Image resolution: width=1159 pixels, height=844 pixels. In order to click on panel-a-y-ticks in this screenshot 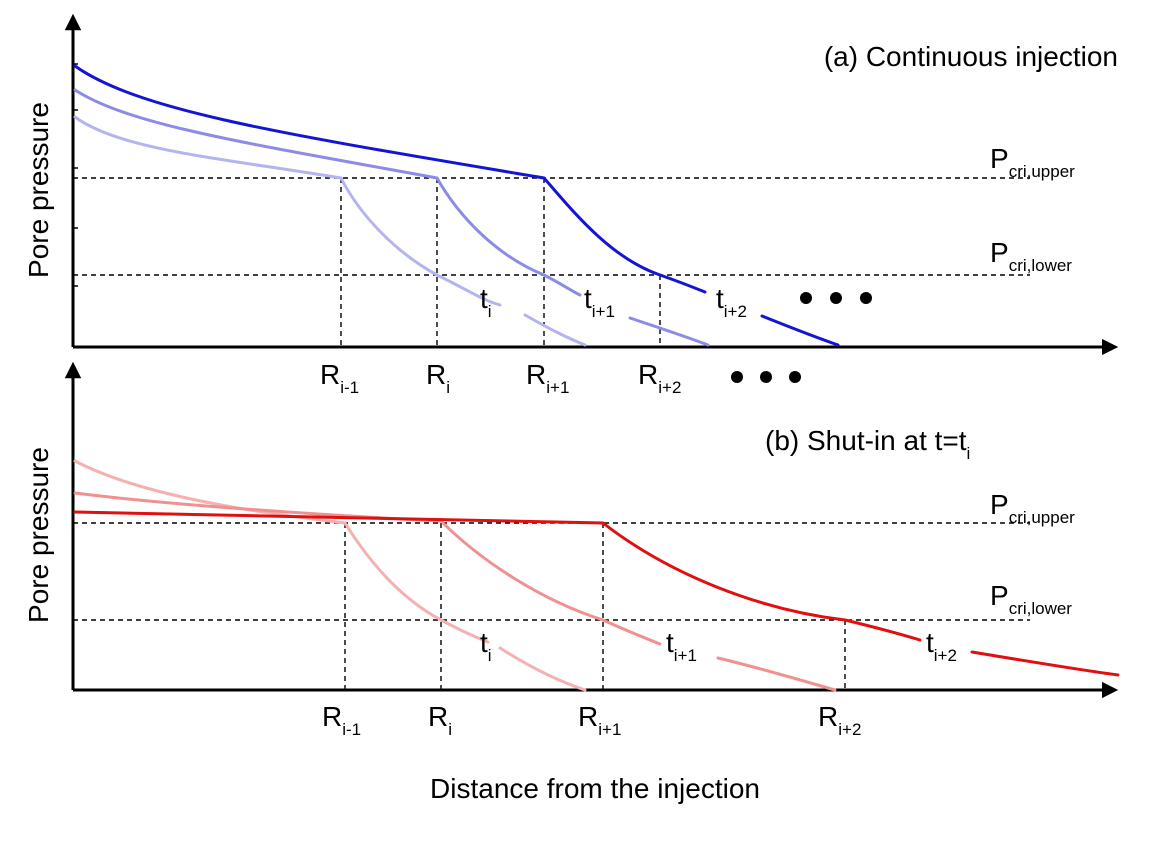, I will do `click(75, 175)`.